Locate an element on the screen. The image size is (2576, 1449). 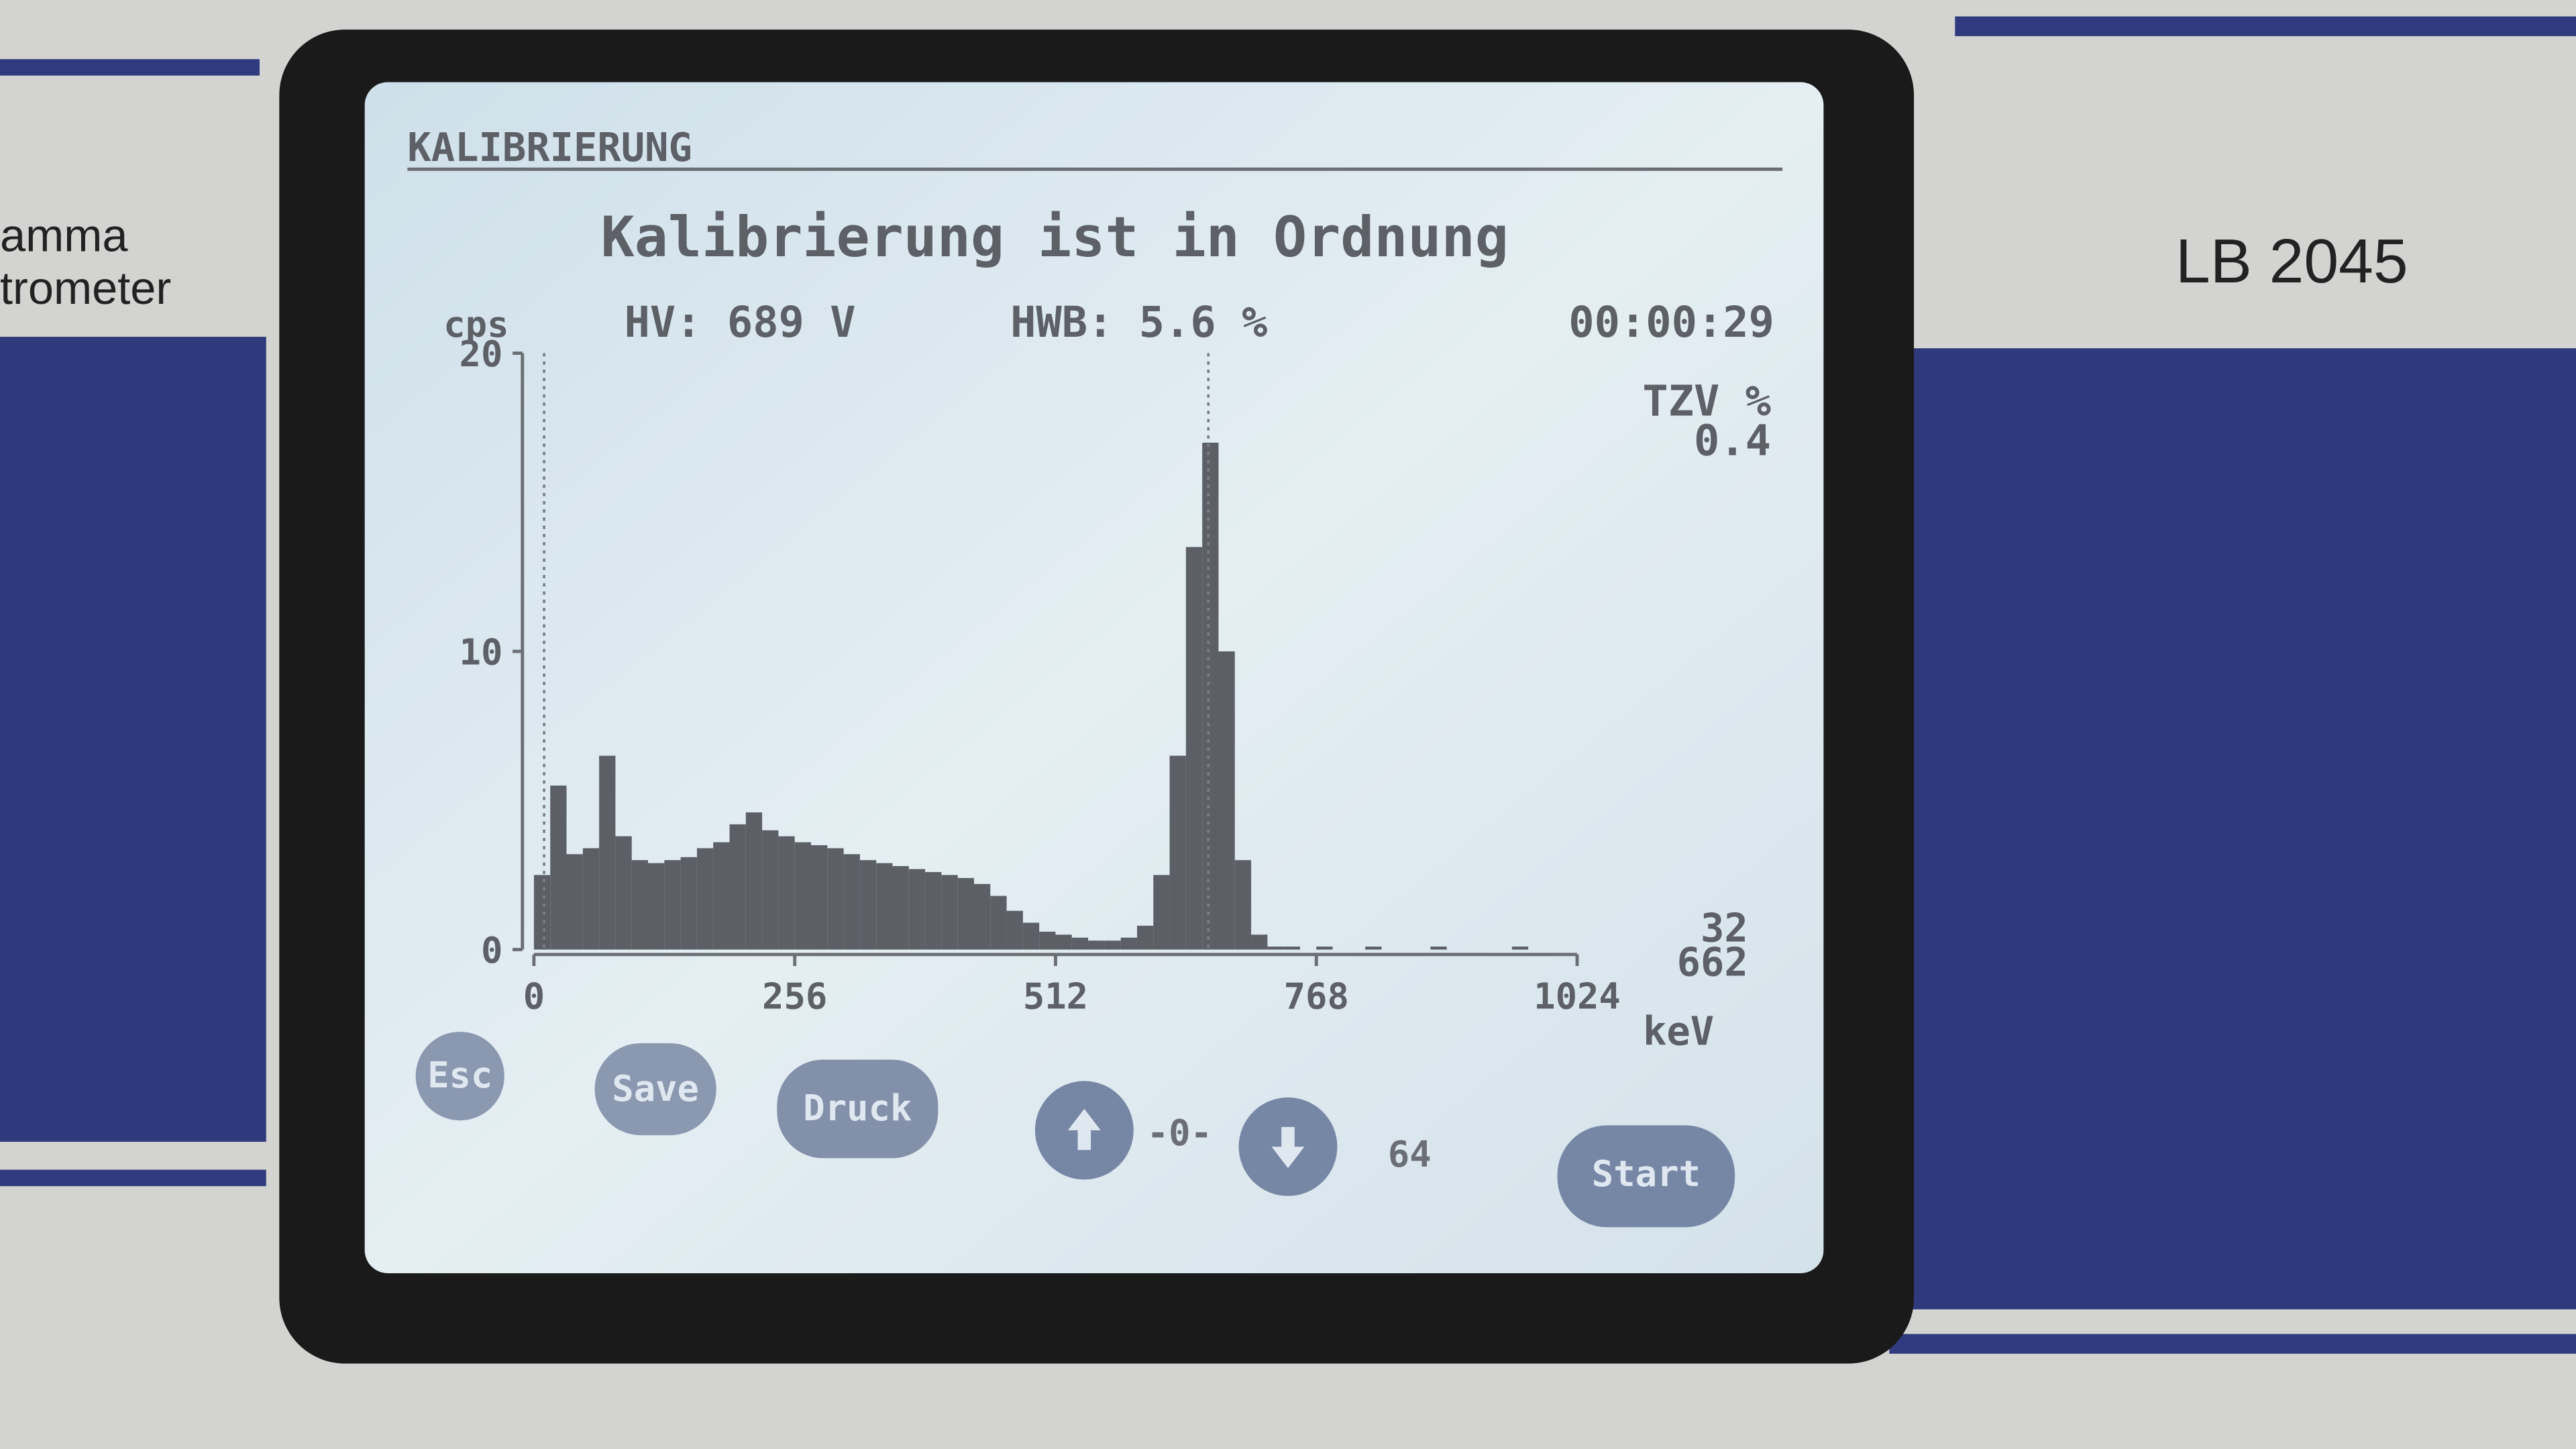
x-tick-label: 512 is located at coordinates (1055, 996).